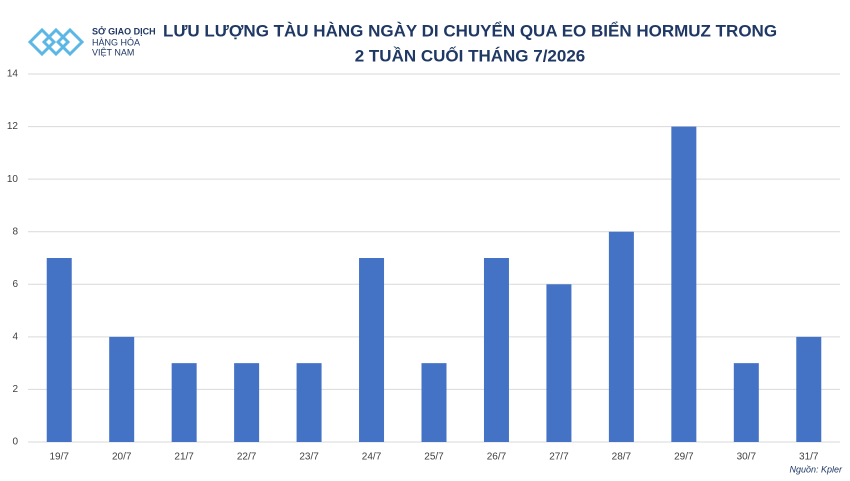  Describe the element at coordinates (13, 179) in the screenshot. I see `y-tick-label: 10` at that location.